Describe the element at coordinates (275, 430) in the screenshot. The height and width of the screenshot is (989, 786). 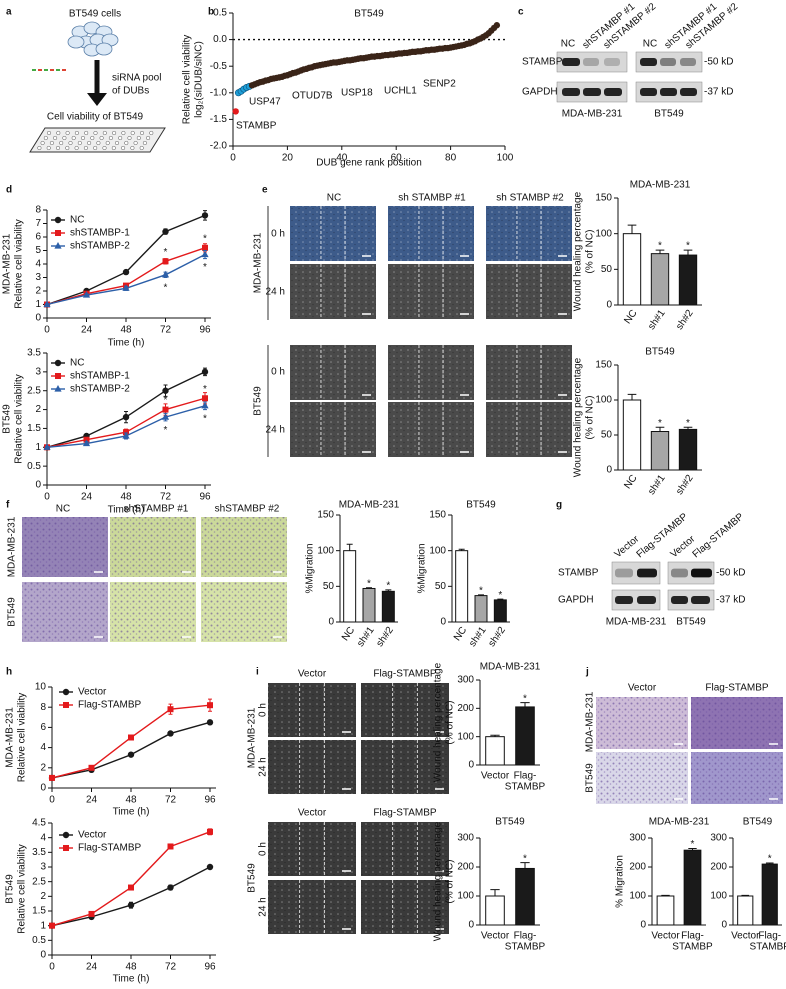
I see `label: 24 h` at that location.